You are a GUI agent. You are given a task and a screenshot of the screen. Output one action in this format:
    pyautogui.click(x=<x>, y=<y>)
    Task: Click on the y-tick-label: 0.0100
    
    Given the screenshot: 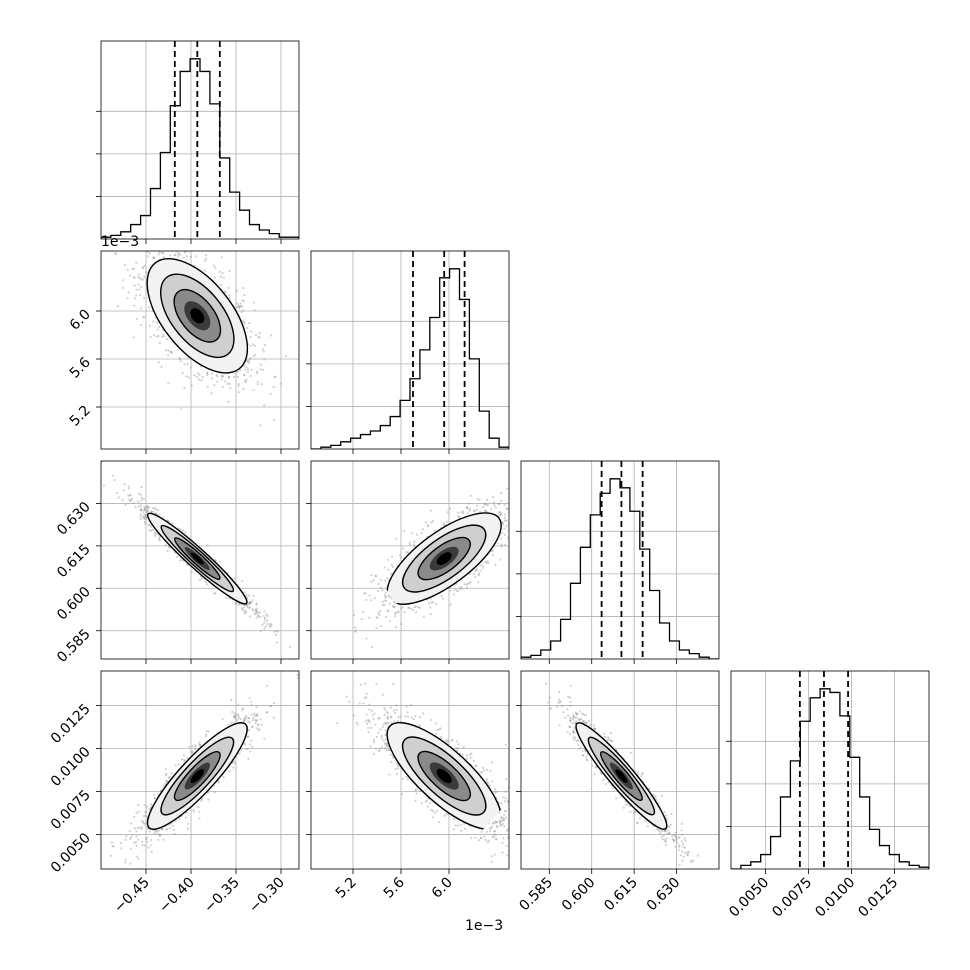 What is the action you would take?
    pyautogui.click(x=71, y=767)
    